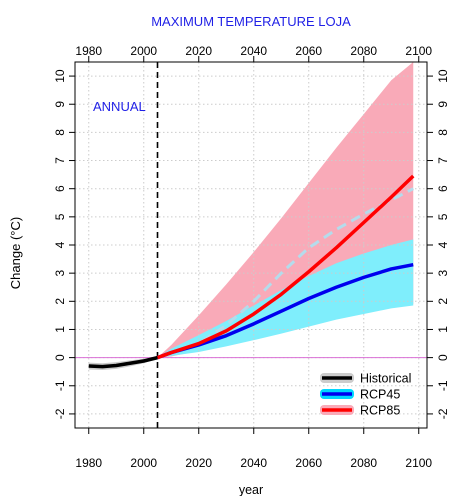  I want to click on x-tick-label-top-2: 2020, so click(198, 51).